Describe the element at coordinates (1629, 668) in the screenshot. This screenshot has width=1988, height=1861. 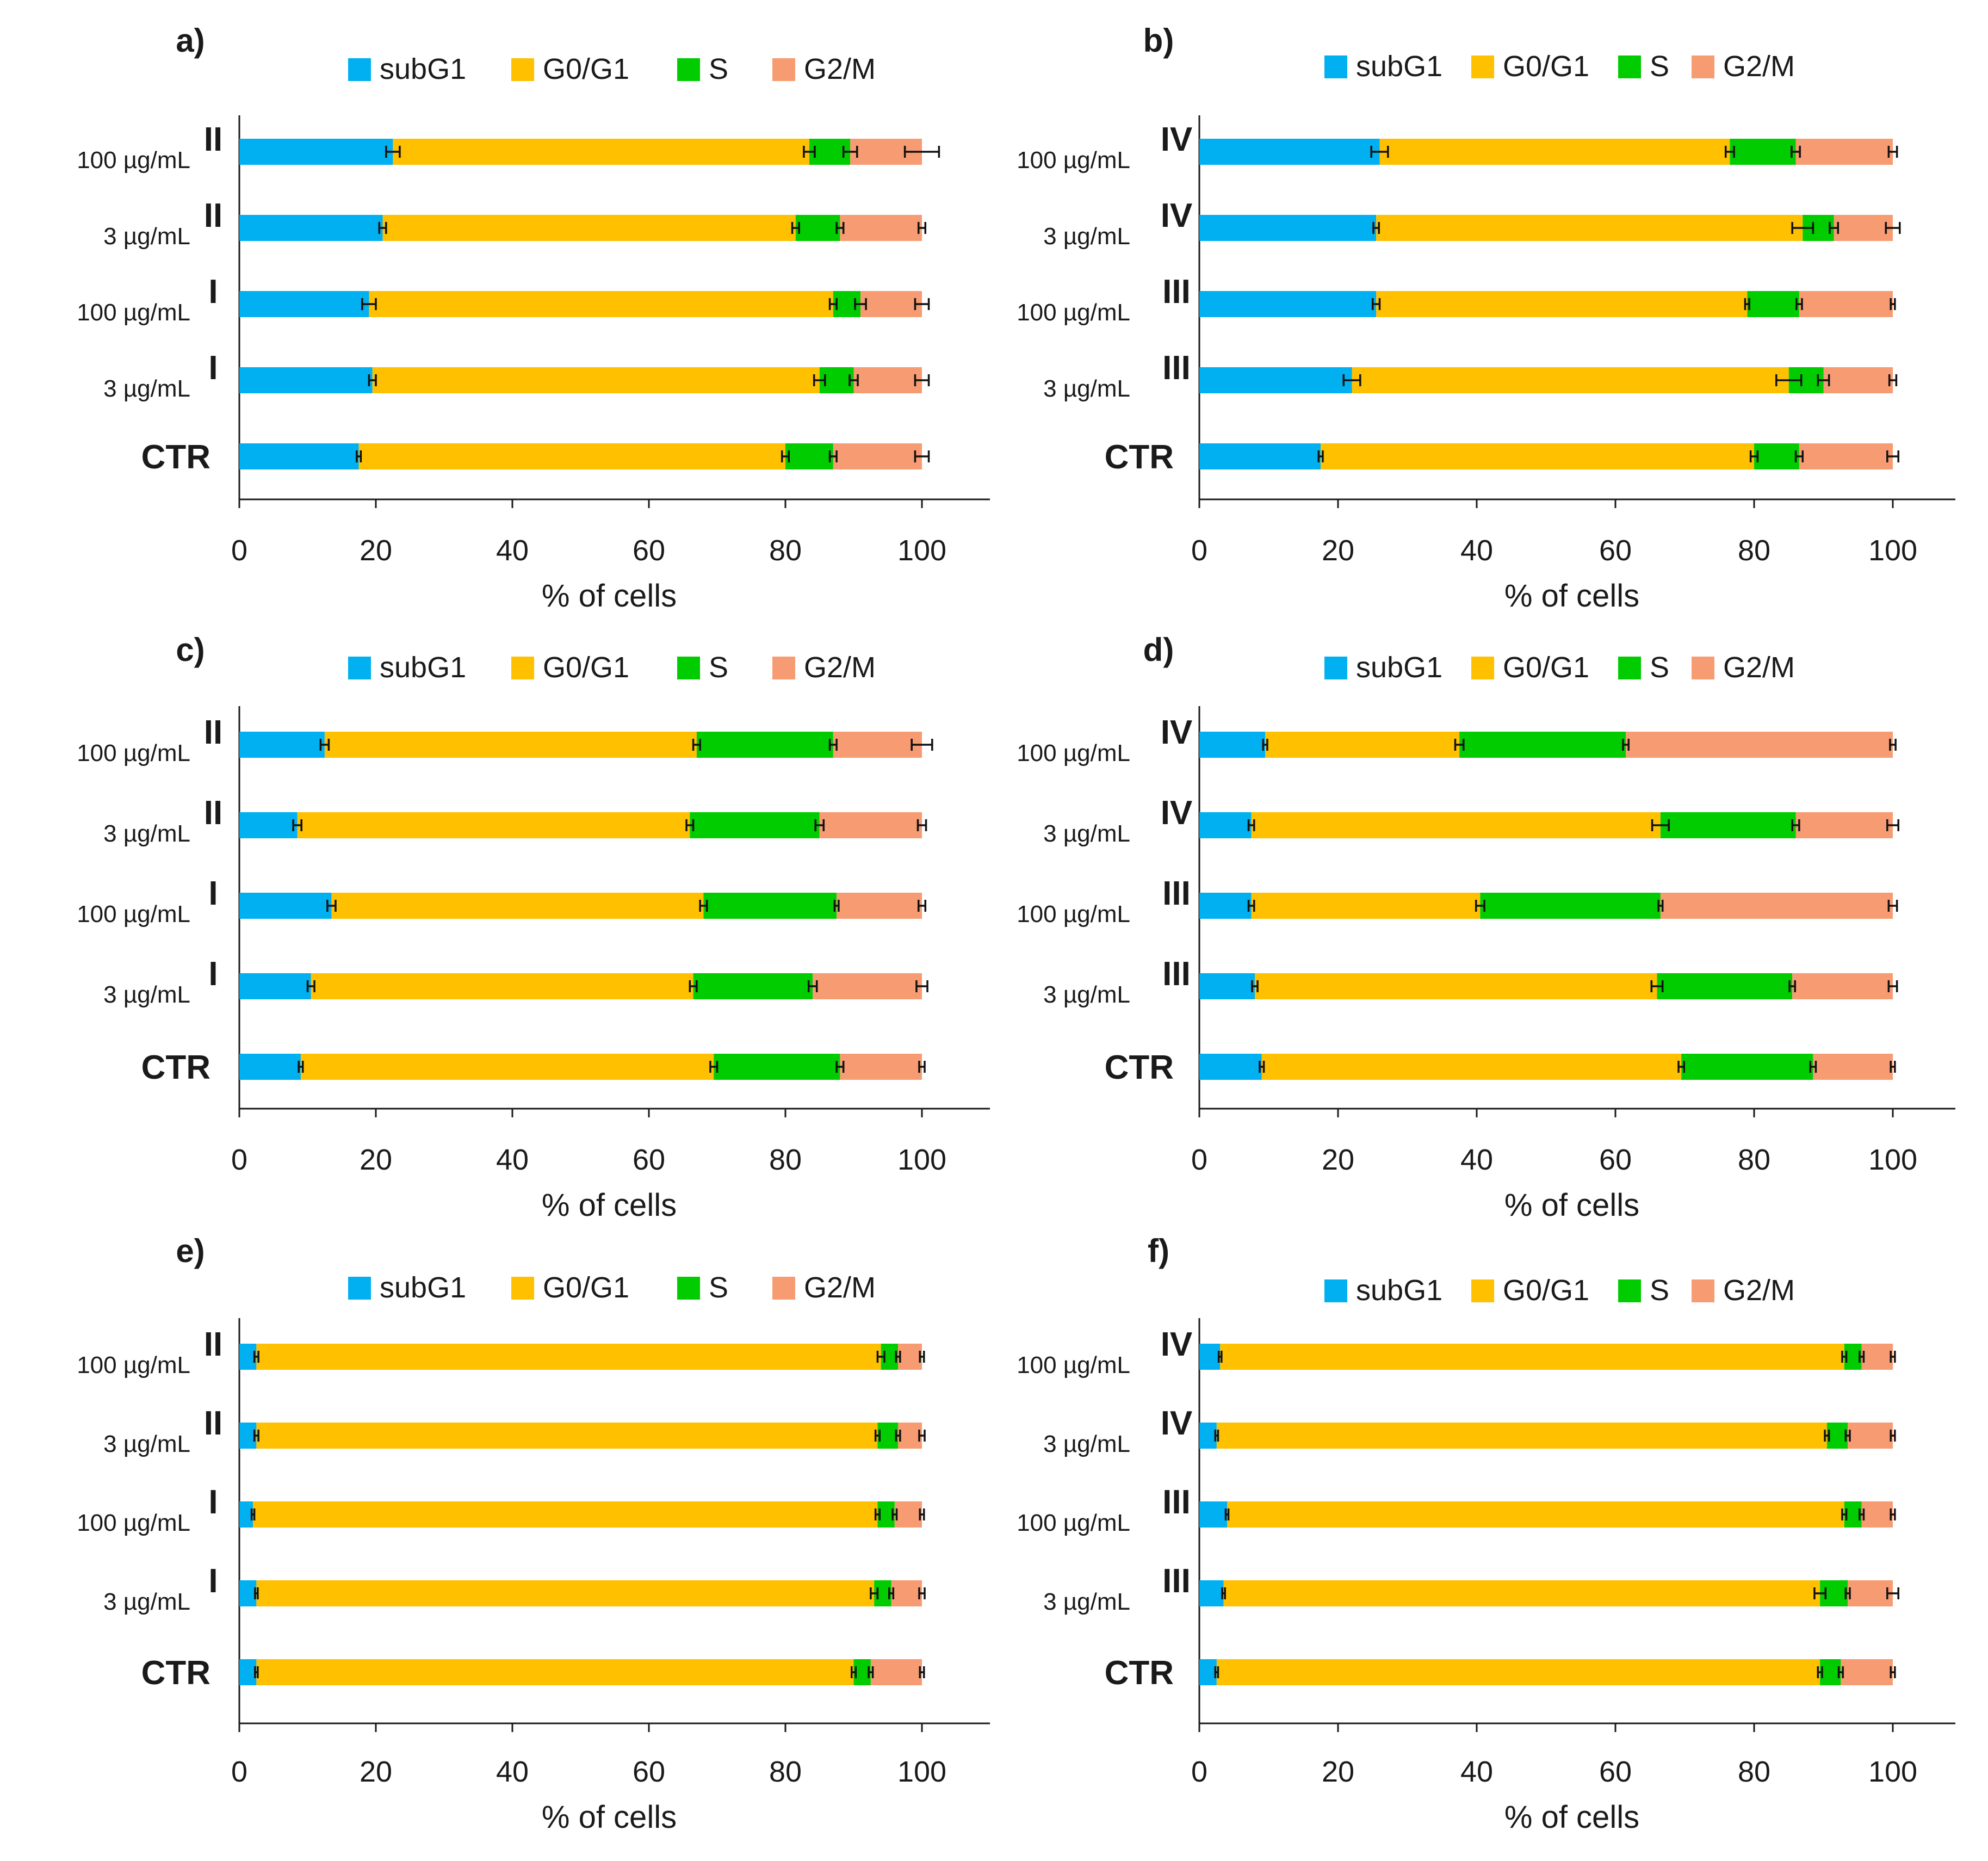
I see `legend-swatch-s` at that location.